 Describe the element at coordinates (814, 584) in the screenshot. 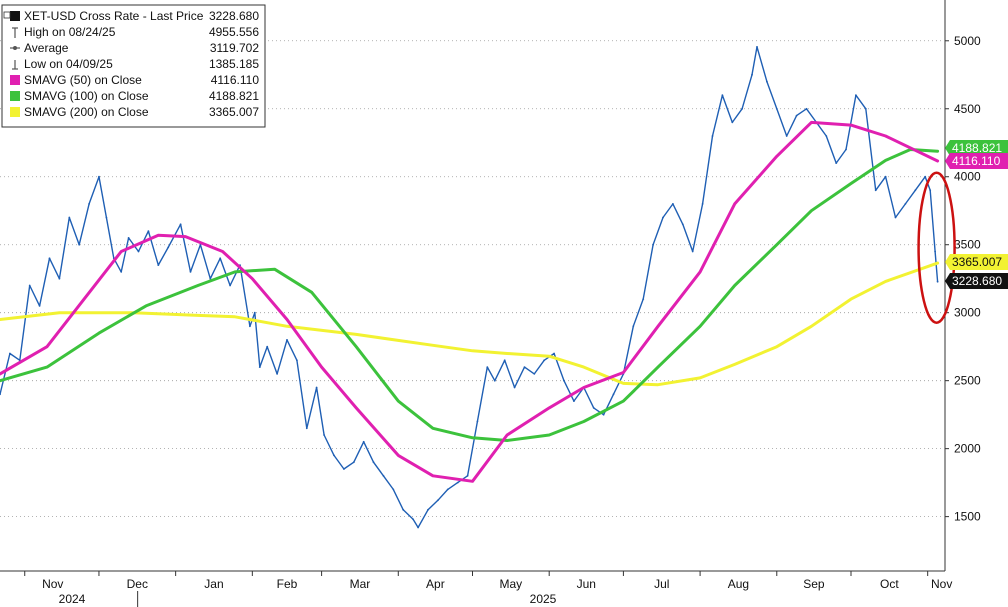

I see `x-tick-label: Sep` at that location.